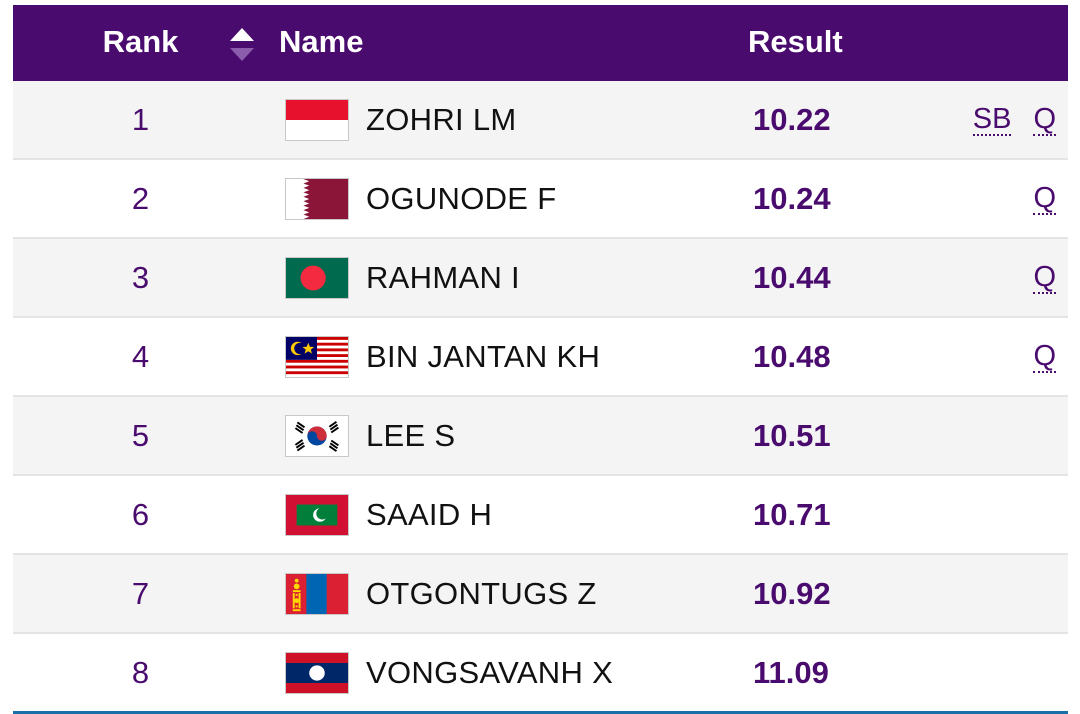 This screenshot has width=1080, height=714. What do you see at coordinates (317, 594) in the screenshot?
I see `mongolia-flag-icon` at bounding box center [317, 594].